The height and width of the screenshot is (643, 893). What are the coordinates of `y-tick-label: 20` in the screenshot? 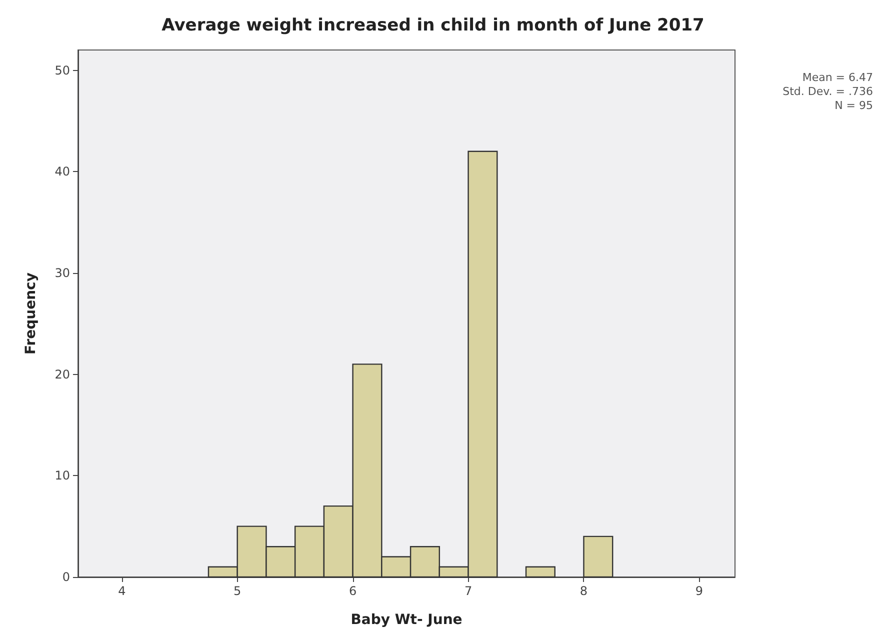 It's located at (62, 374).